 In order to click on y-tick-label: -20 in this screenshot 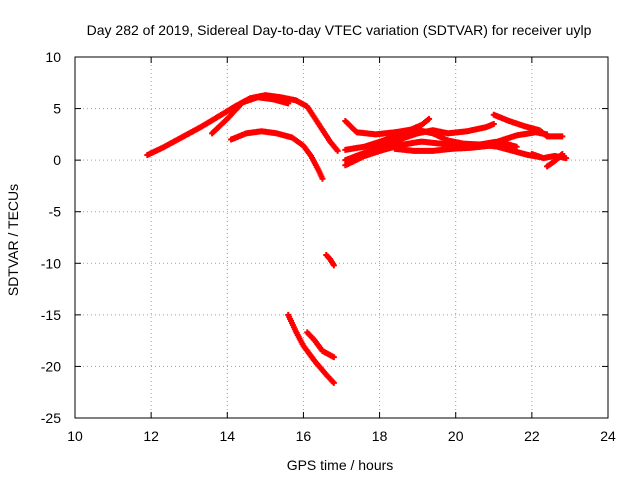, I will do `click(51, 366)`.